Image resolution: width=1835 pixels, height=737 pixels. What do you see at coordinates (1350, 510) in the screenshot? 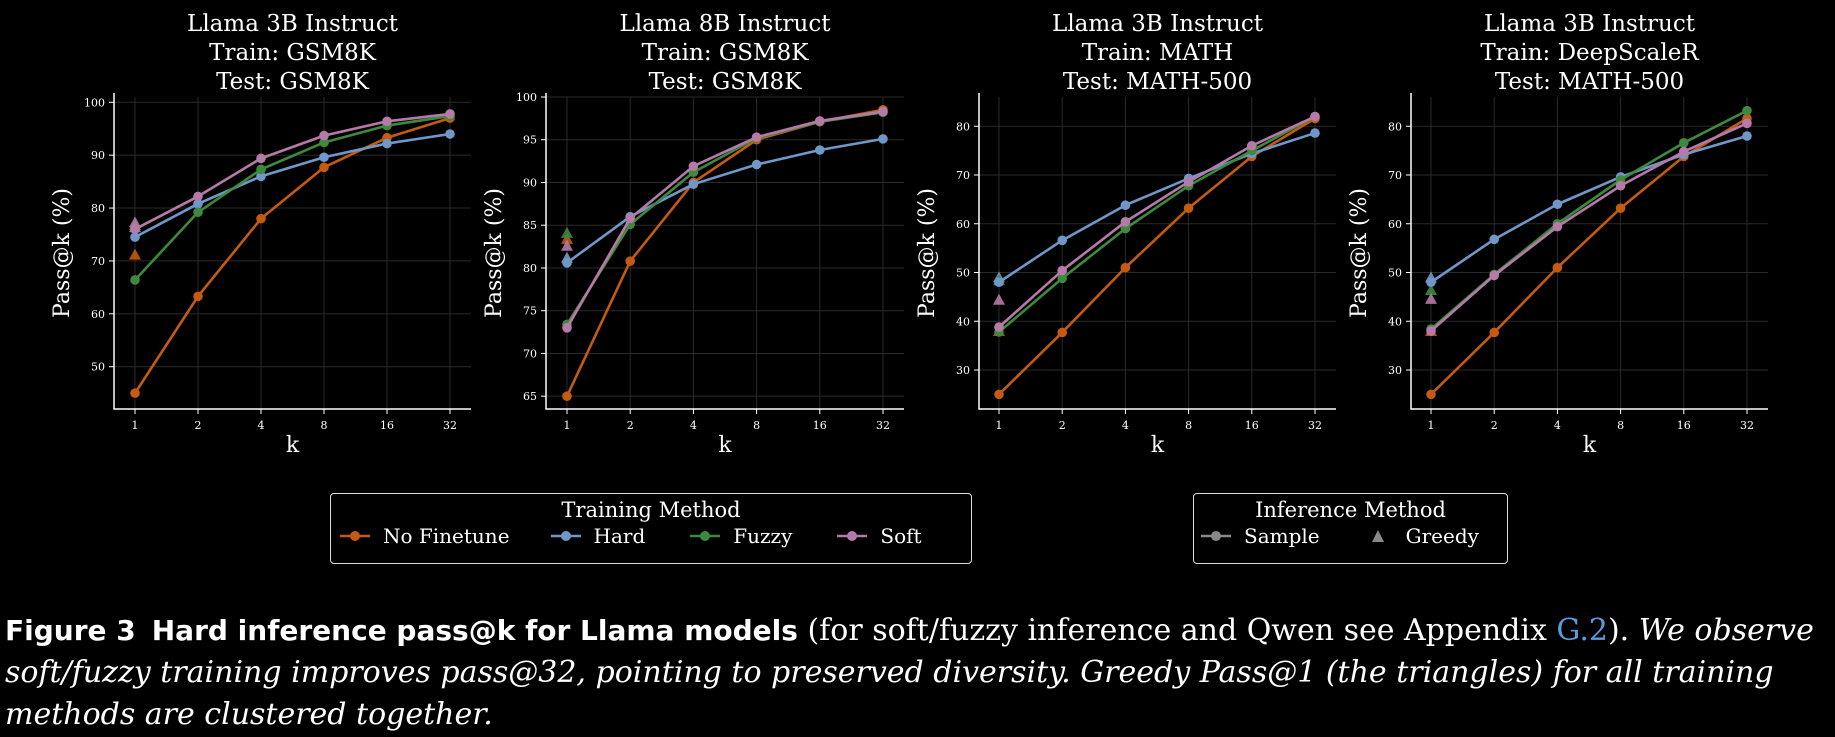
I see `inference-legend-title: Inference Method` at bounding box center [1350, 510].